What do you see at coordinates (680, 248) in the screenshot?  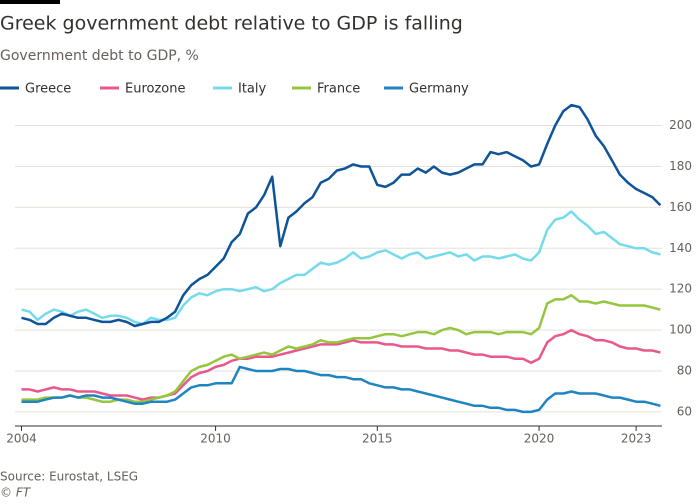 I see `y-tick-label: 140` at bounding box center [680, 248].